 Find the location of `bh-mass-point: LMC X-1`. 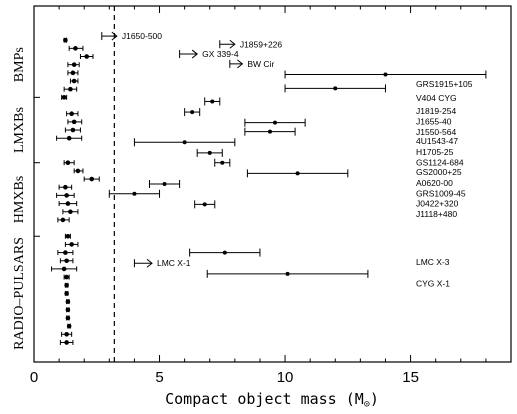

bh-mass-point: LMC X-1 is located at coordinates (162, 263).